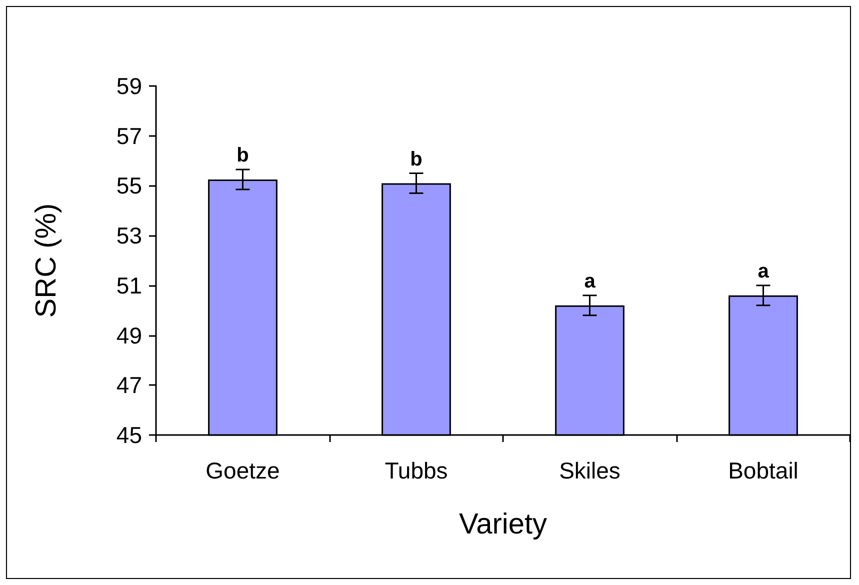 This screenshot has width=859, height=585. I want to click on x-axis-title: Variety, so click(503, 524).